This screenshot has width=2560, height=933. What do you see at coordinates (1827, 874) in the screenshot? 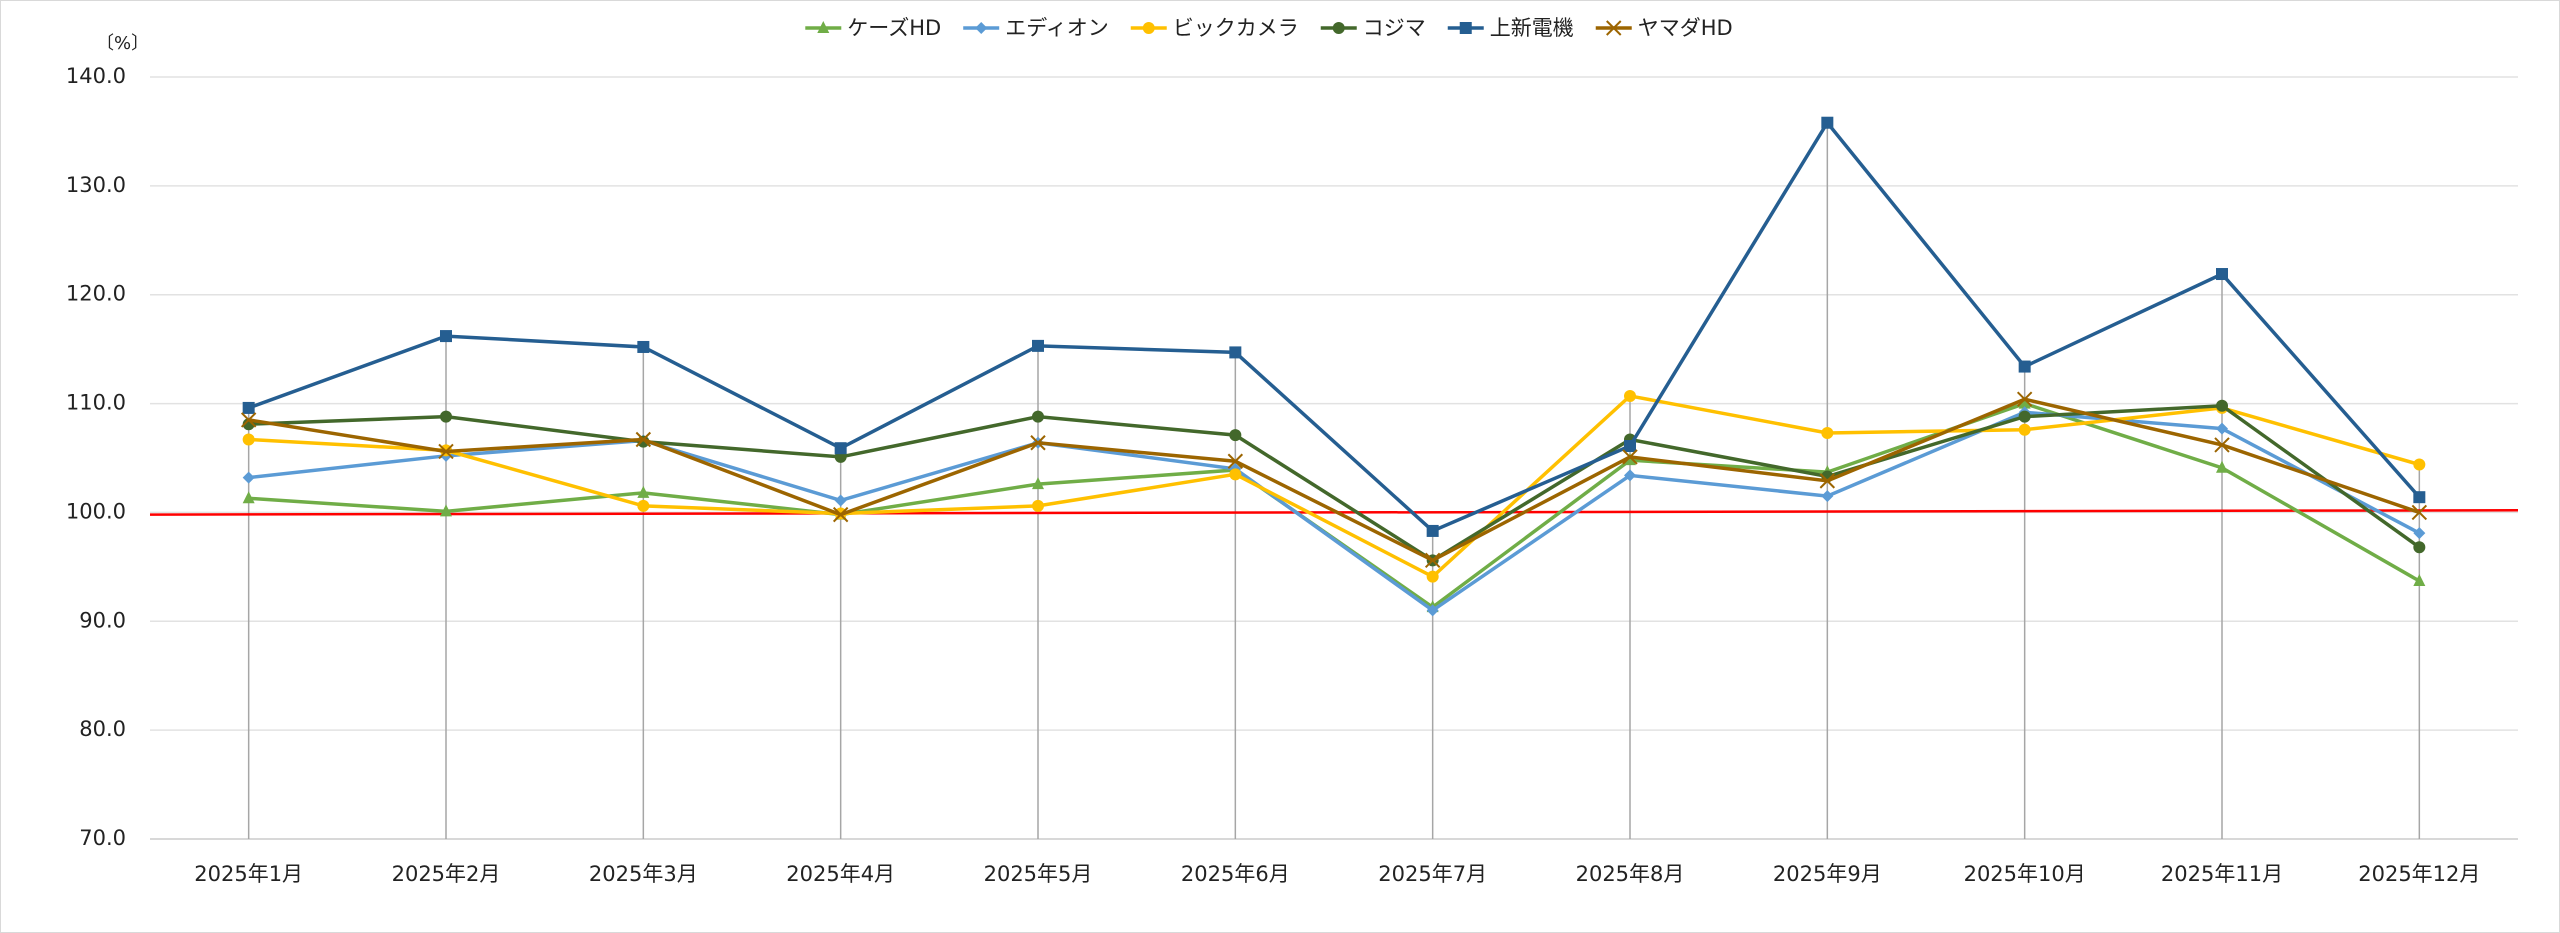
I see `x-tick-label: 2025年9月` at bounding box center [1827, 874].